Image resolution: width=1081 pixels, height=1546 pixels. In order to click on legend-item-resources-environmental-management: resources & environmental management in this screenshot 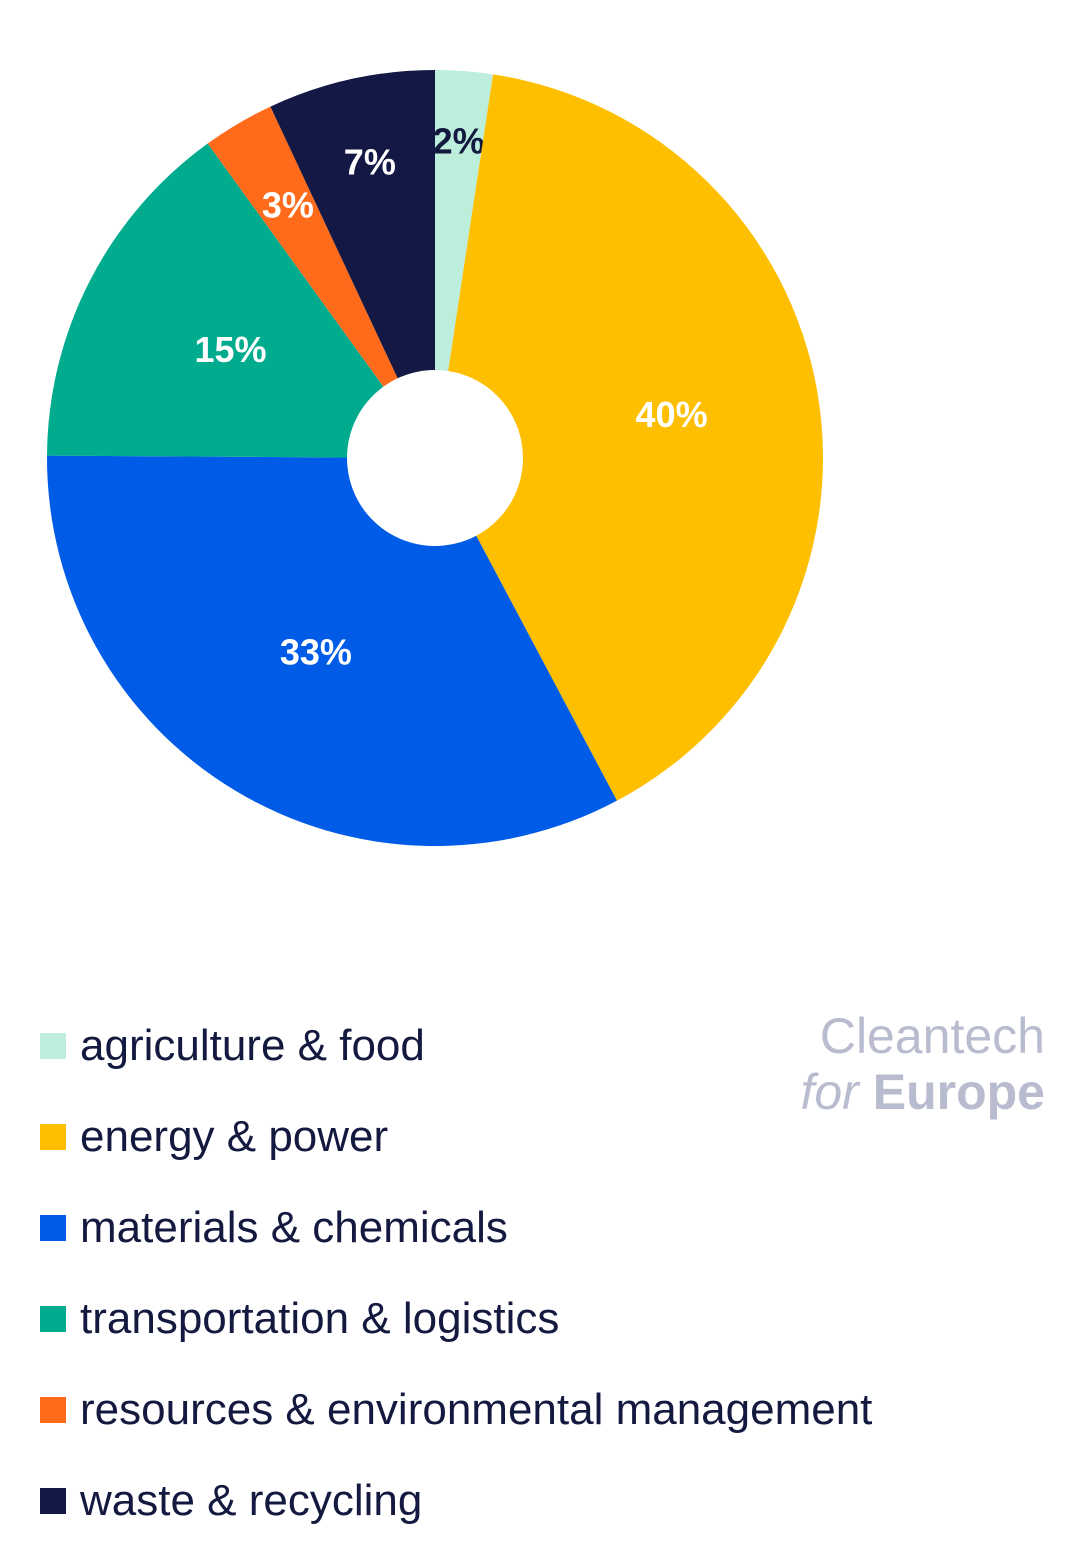, I will do `click(456, 1409)`.